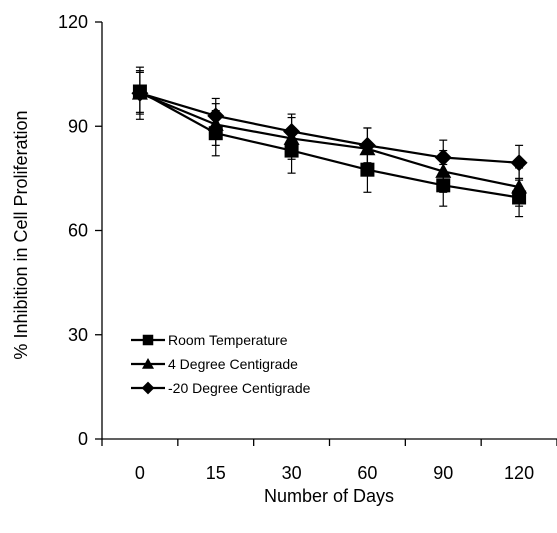  I want to click on x-tick-label: 90, so click(443, 473).